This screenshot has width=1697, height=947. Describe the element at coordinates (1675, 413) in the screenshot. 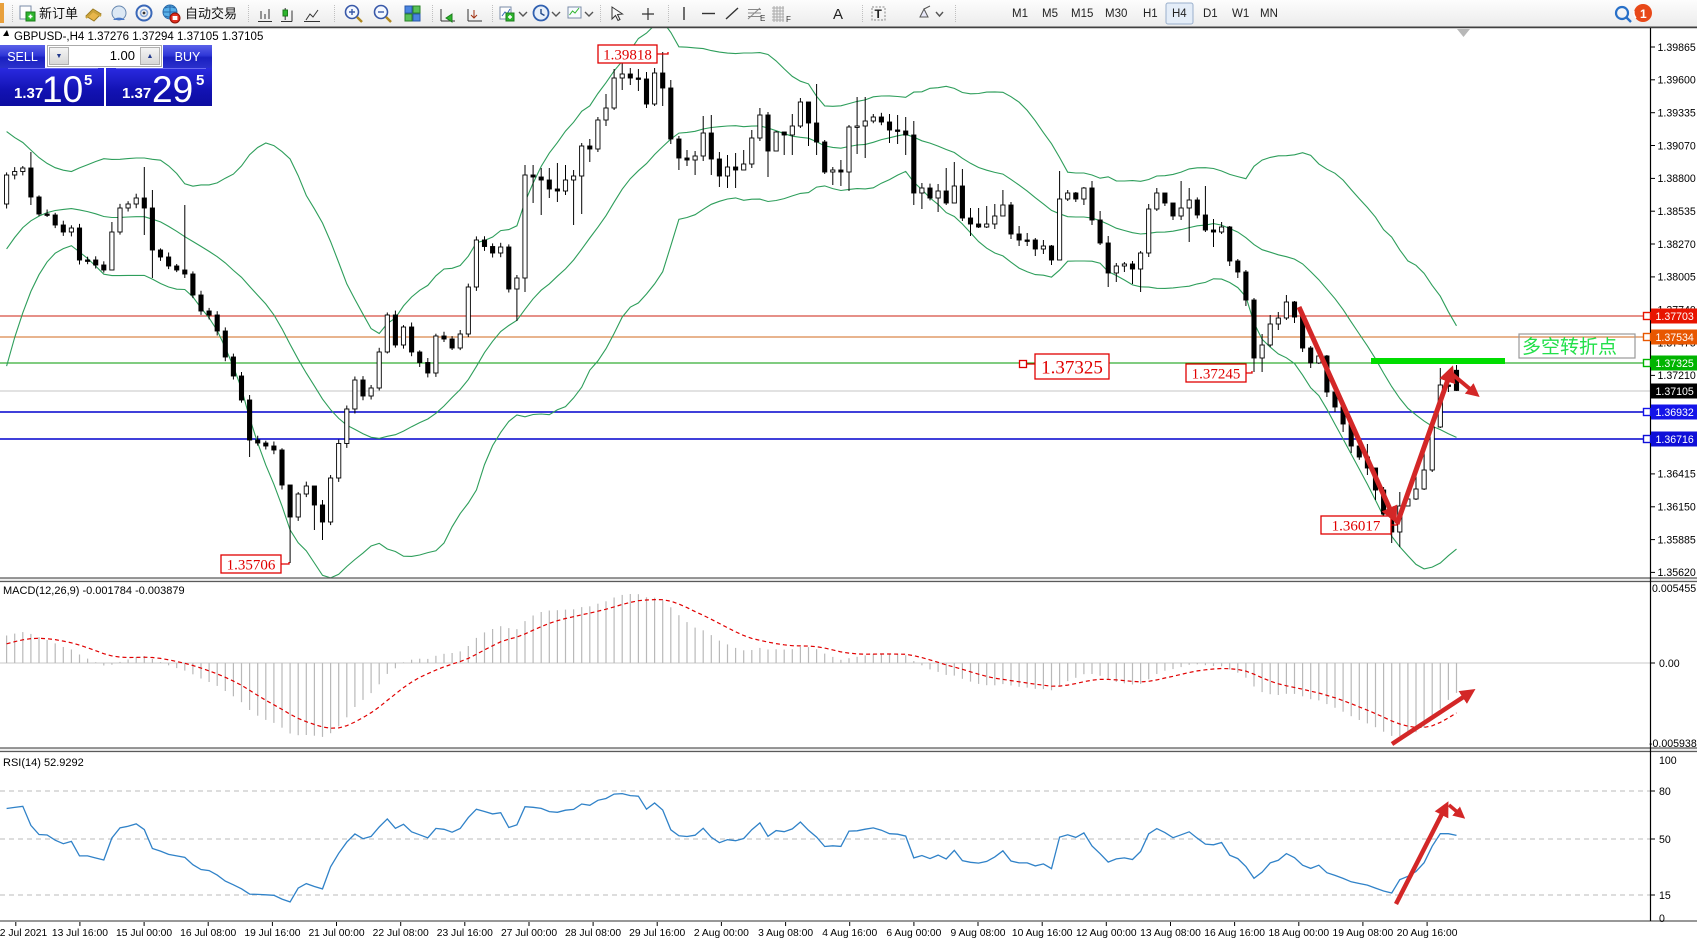

I see `svg-text: 1.36932` at that location.